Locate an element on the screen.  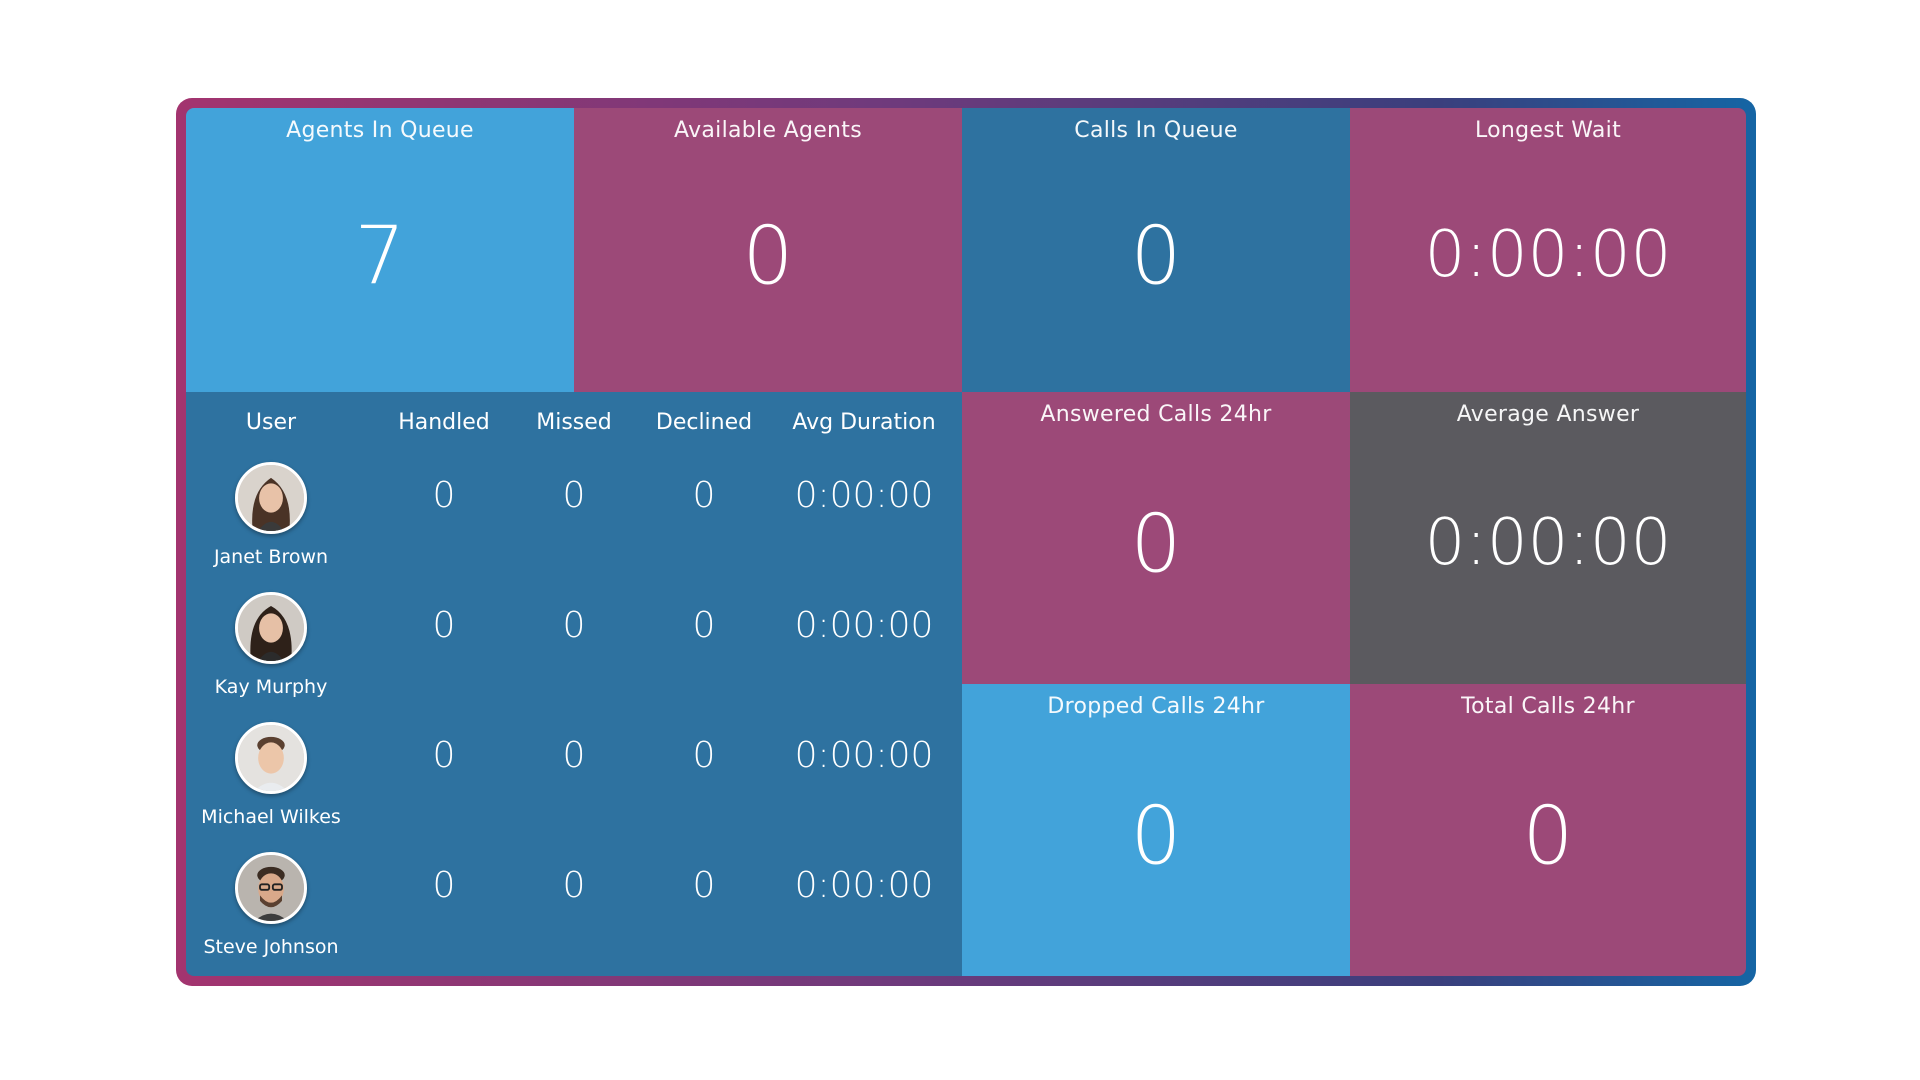
average-answer-tile: Average Answer 0:00:00 is located at coordinates (1548, 538).